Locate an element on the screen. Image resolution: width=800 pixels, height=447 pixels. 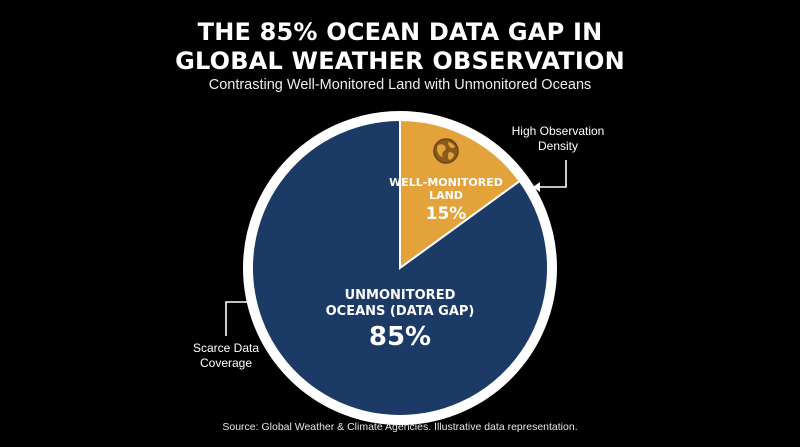
callout-arrow-scarce-data is located at coordinates (237, 318).